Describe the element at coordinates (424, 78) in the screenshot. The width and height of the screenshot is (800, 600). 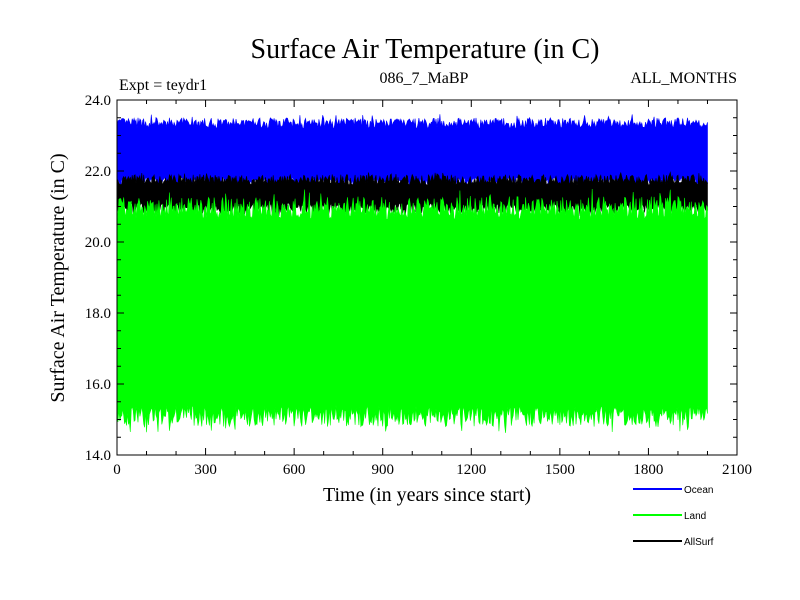
I see `subtitle-center: 086_7_MaBP` at that location.